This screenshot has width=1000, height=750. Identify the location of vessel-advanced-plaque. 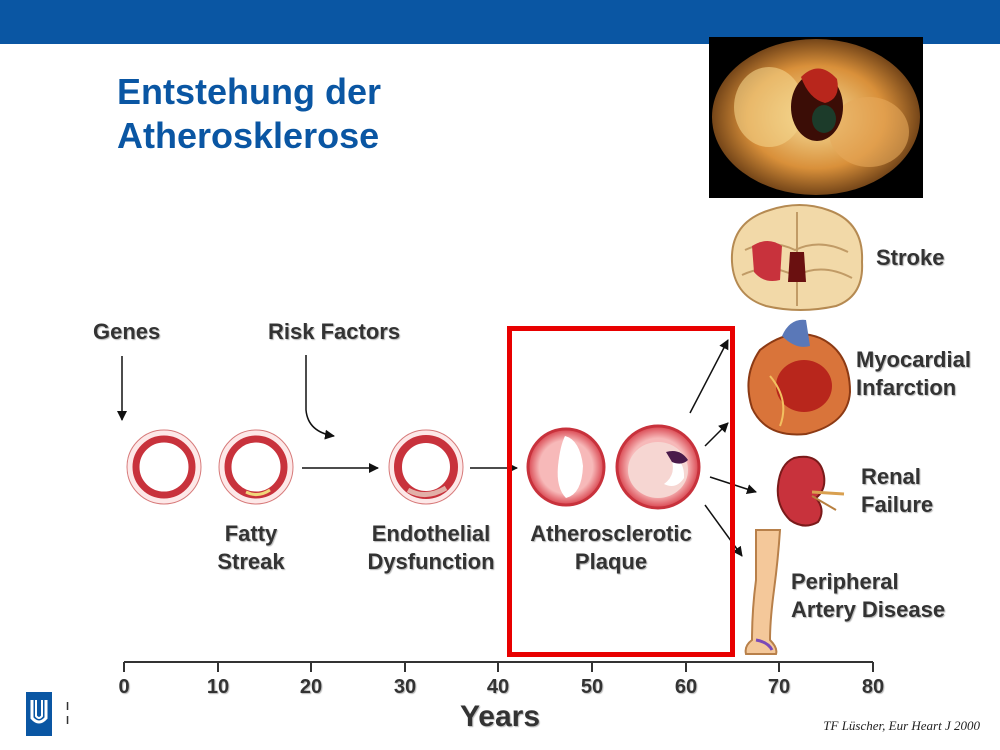
(658, 467).